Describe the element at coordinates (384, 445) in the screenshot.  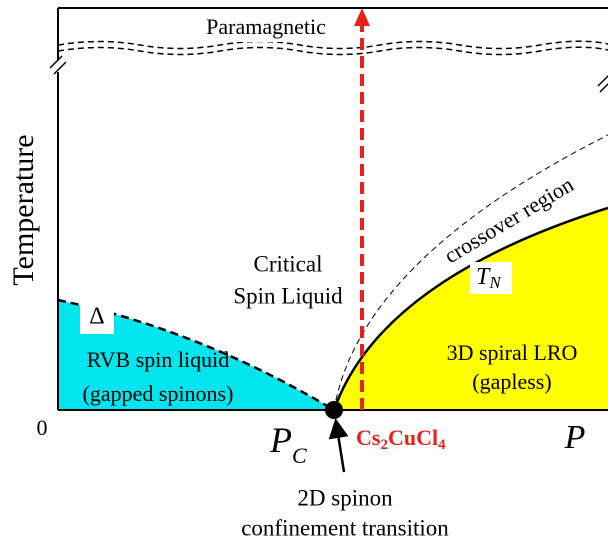
I see `material-part: 2` at that location.